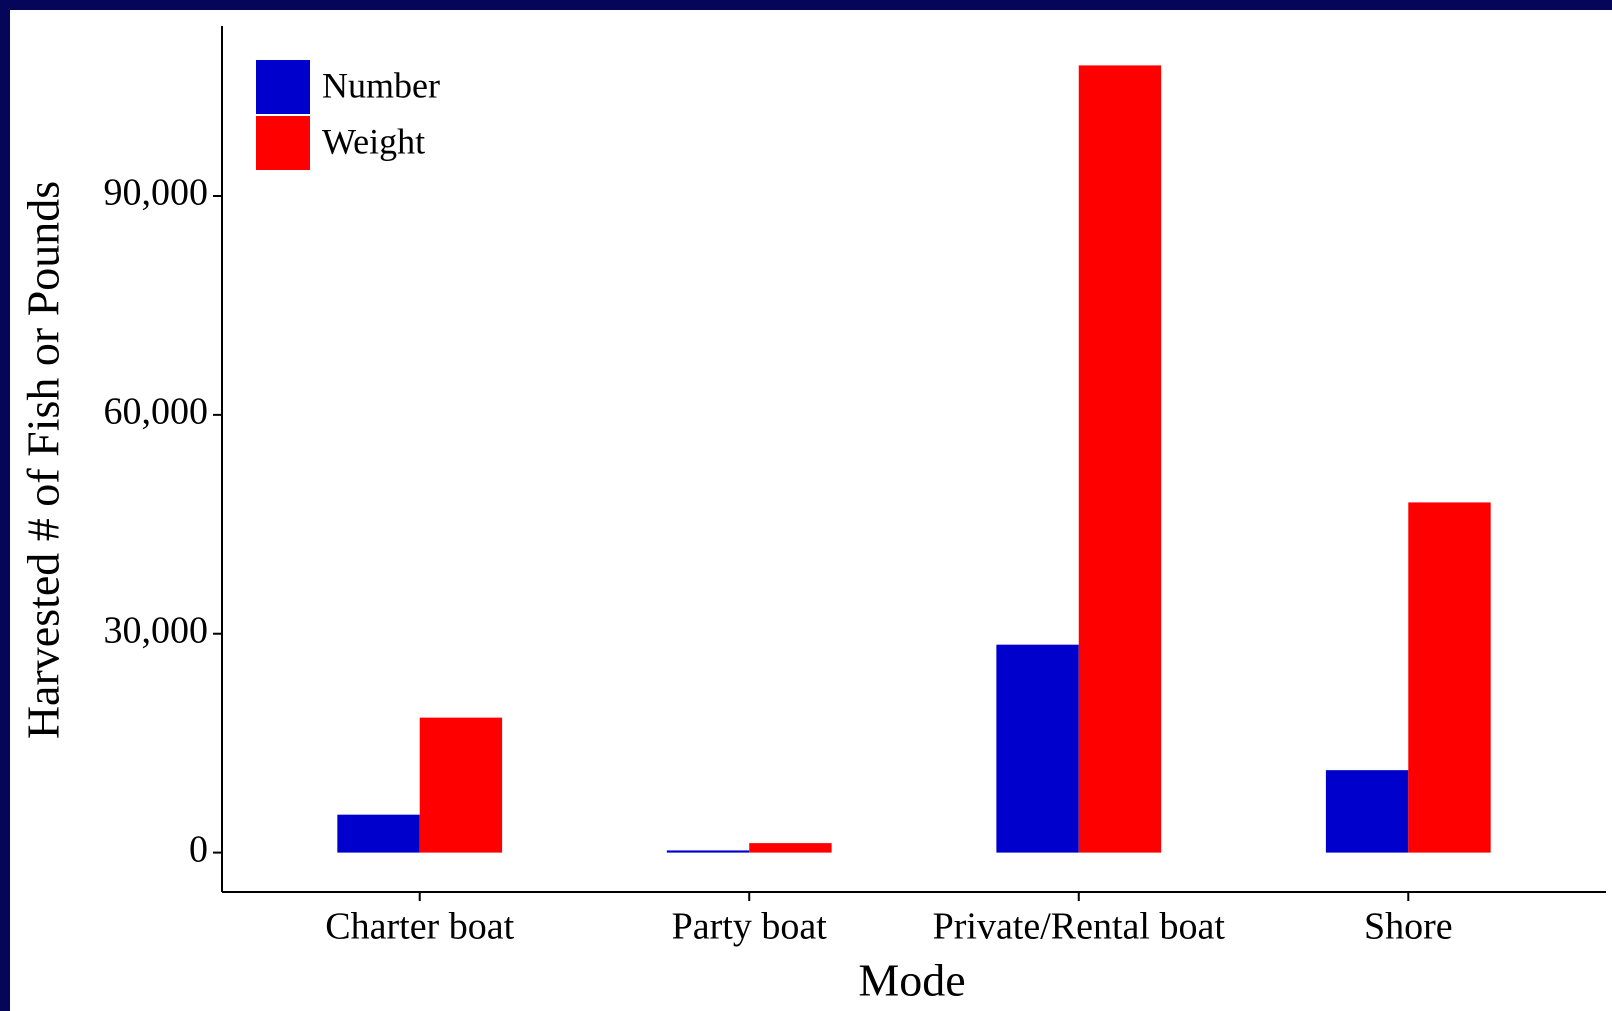  I want to click on y-tick-label: 30,000, so click(156, 630).